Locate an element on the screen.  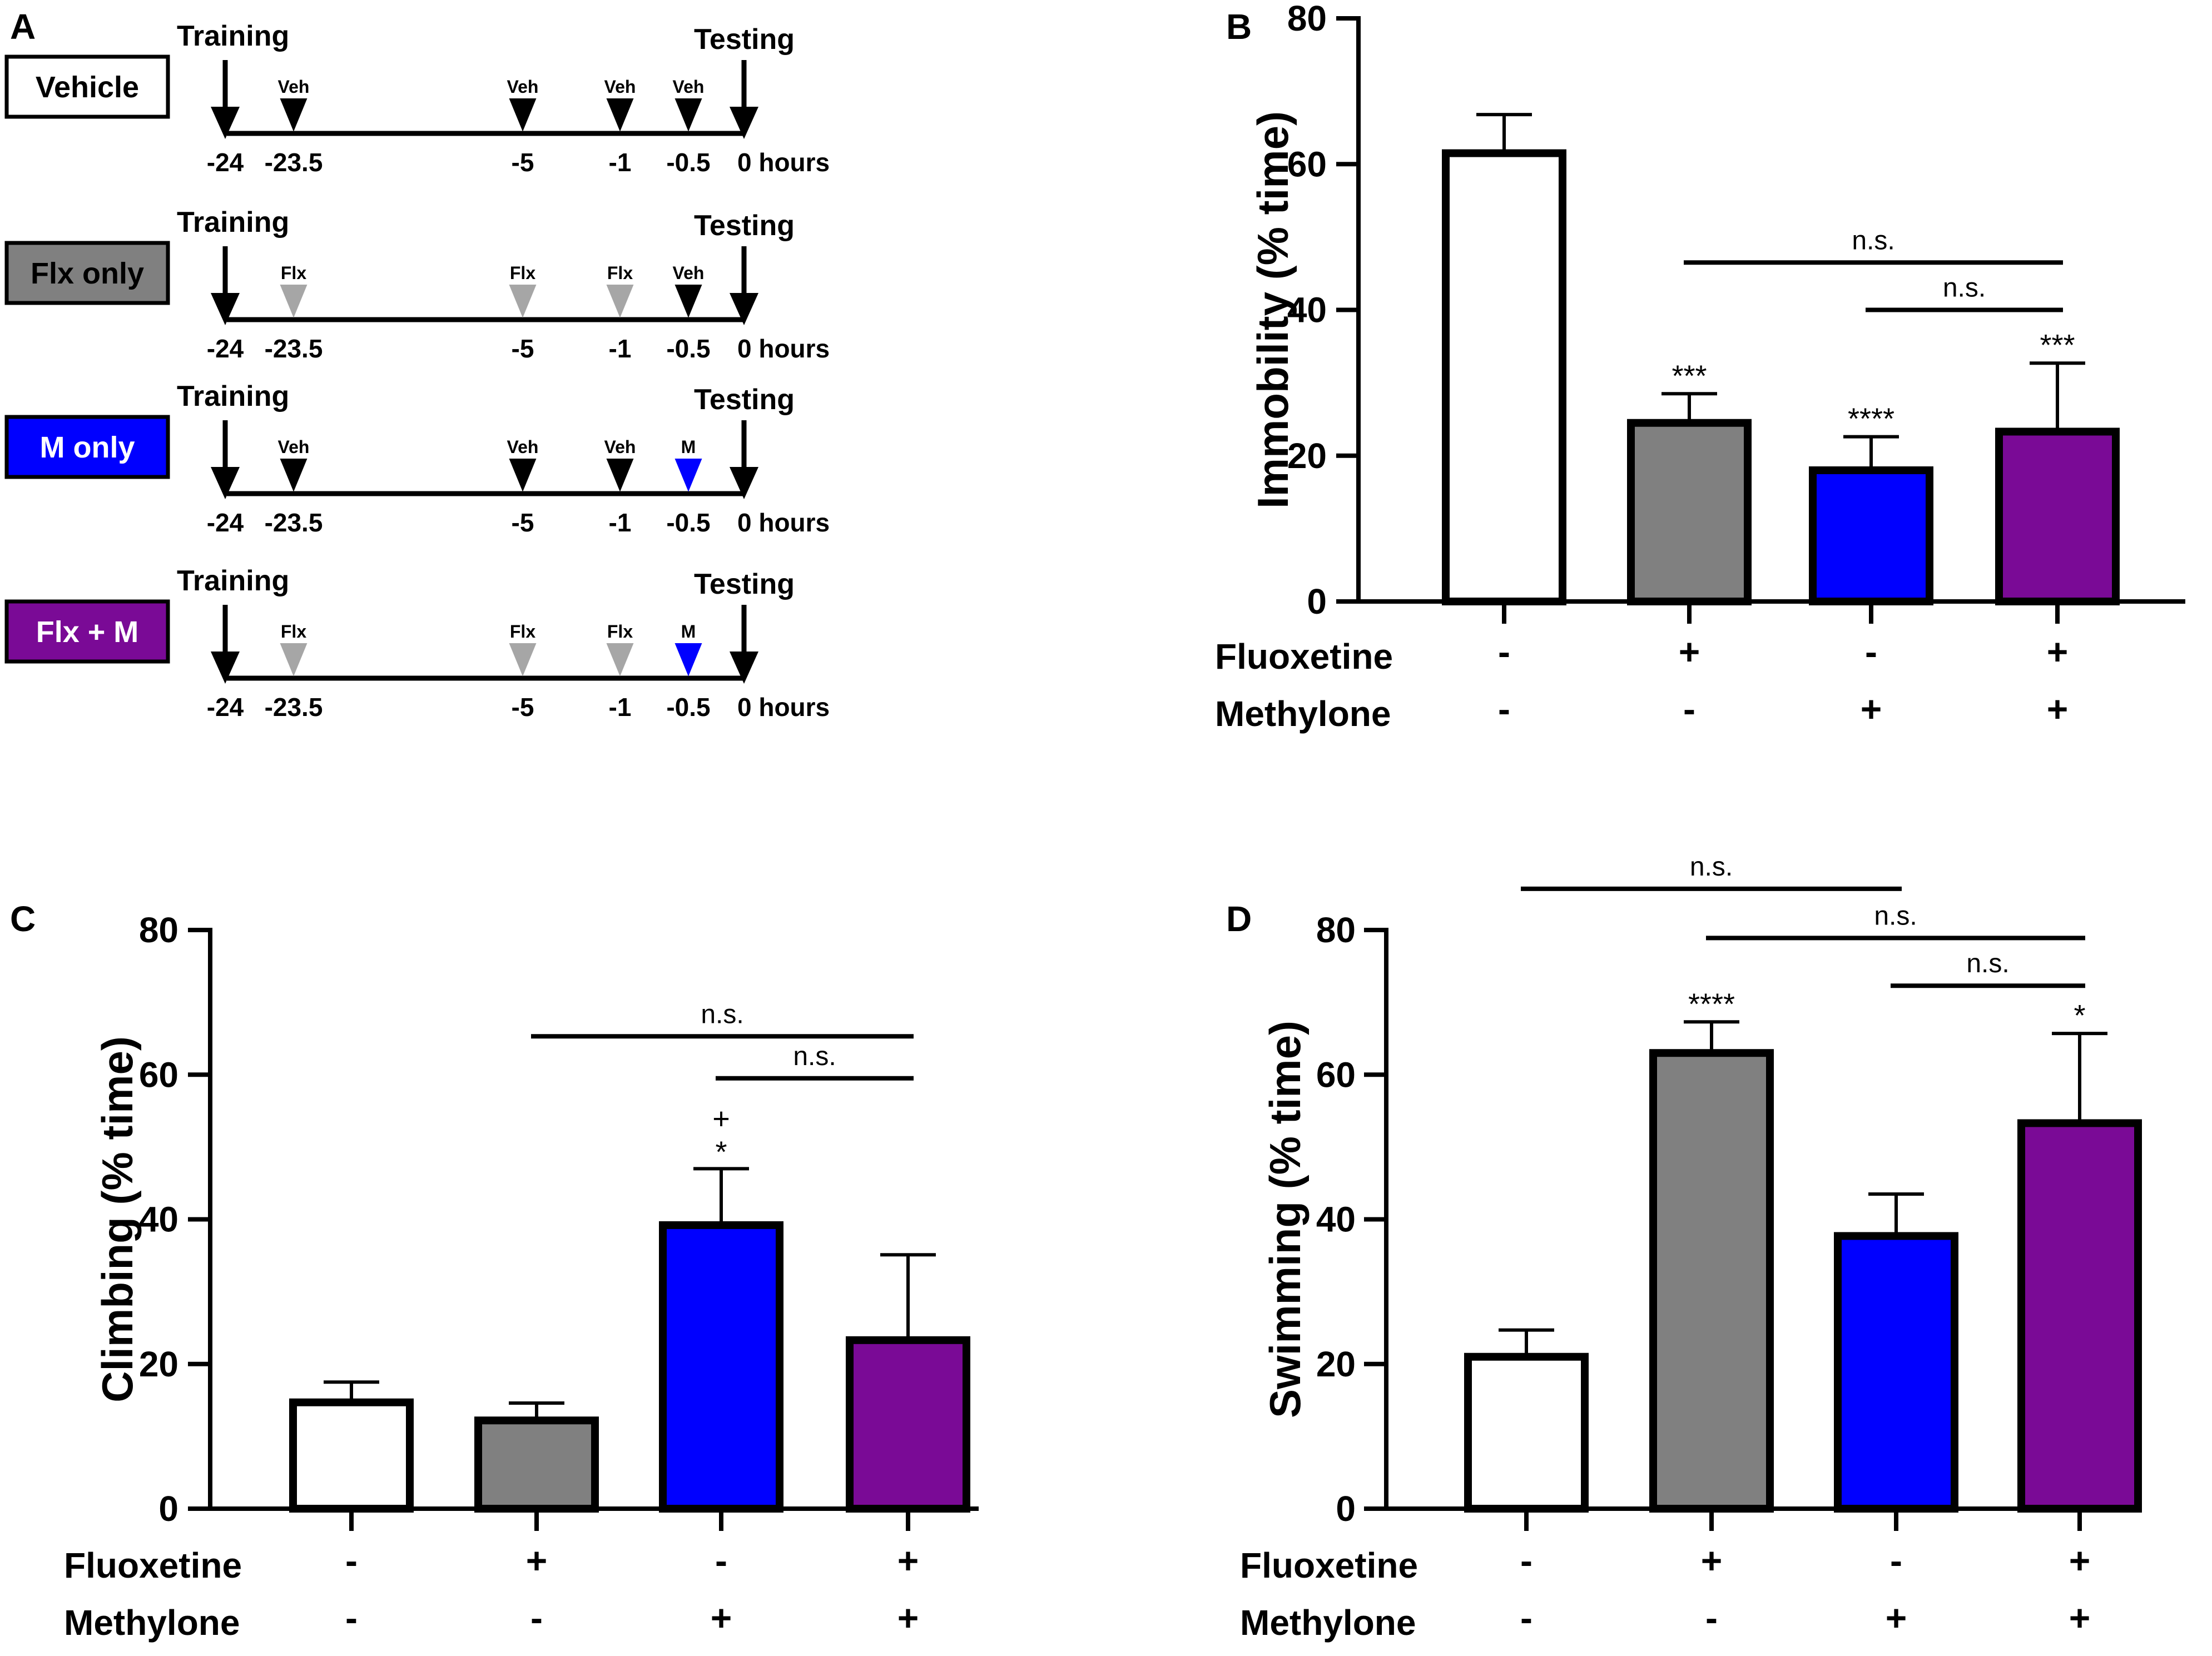
panel-c-label: C is located at coordinates (23, 919).